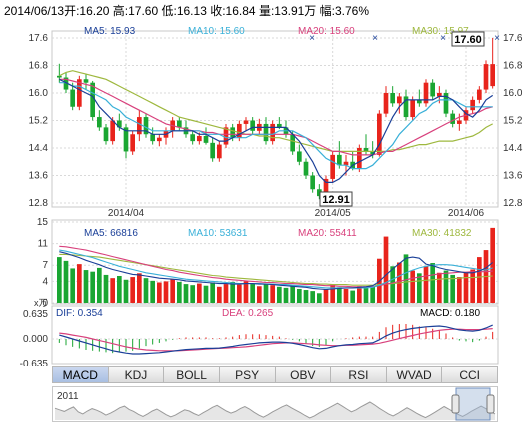 The height and width of the screenshot is (428, 531). What do you see at coordinates (136, 374) in the screenshot?
I see `tab-kdj: KDJ` at bounding box center [136, 374].